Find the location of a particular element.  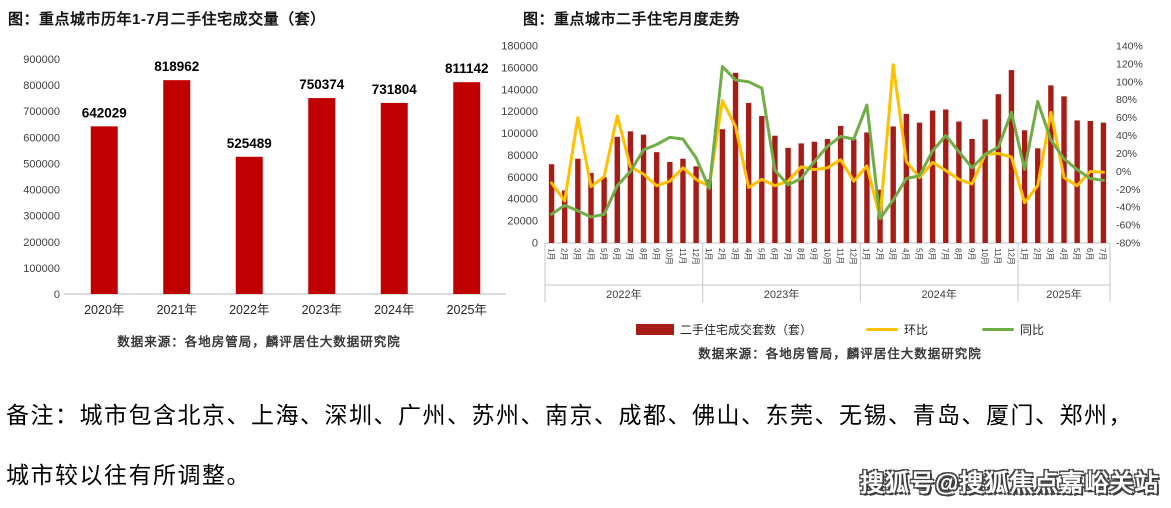

month-tick-label: 1月 is located at coordinates (550, 254).